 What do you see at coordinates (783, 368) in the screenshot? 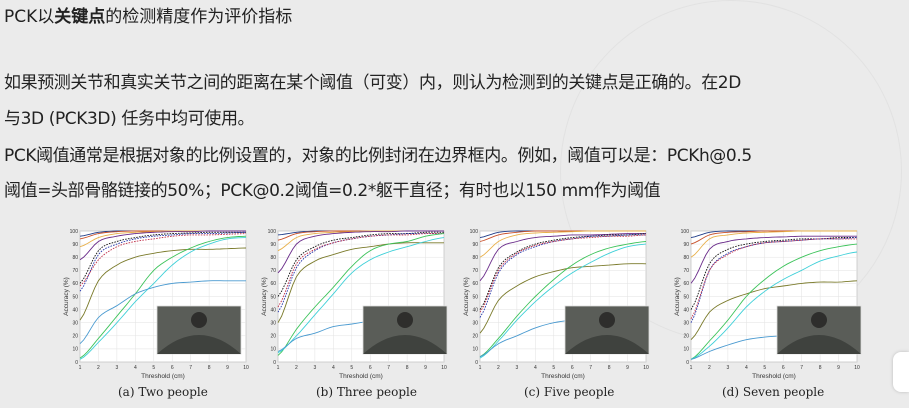
I see `x-tick-label: 6` at bounding box center [783, 368].